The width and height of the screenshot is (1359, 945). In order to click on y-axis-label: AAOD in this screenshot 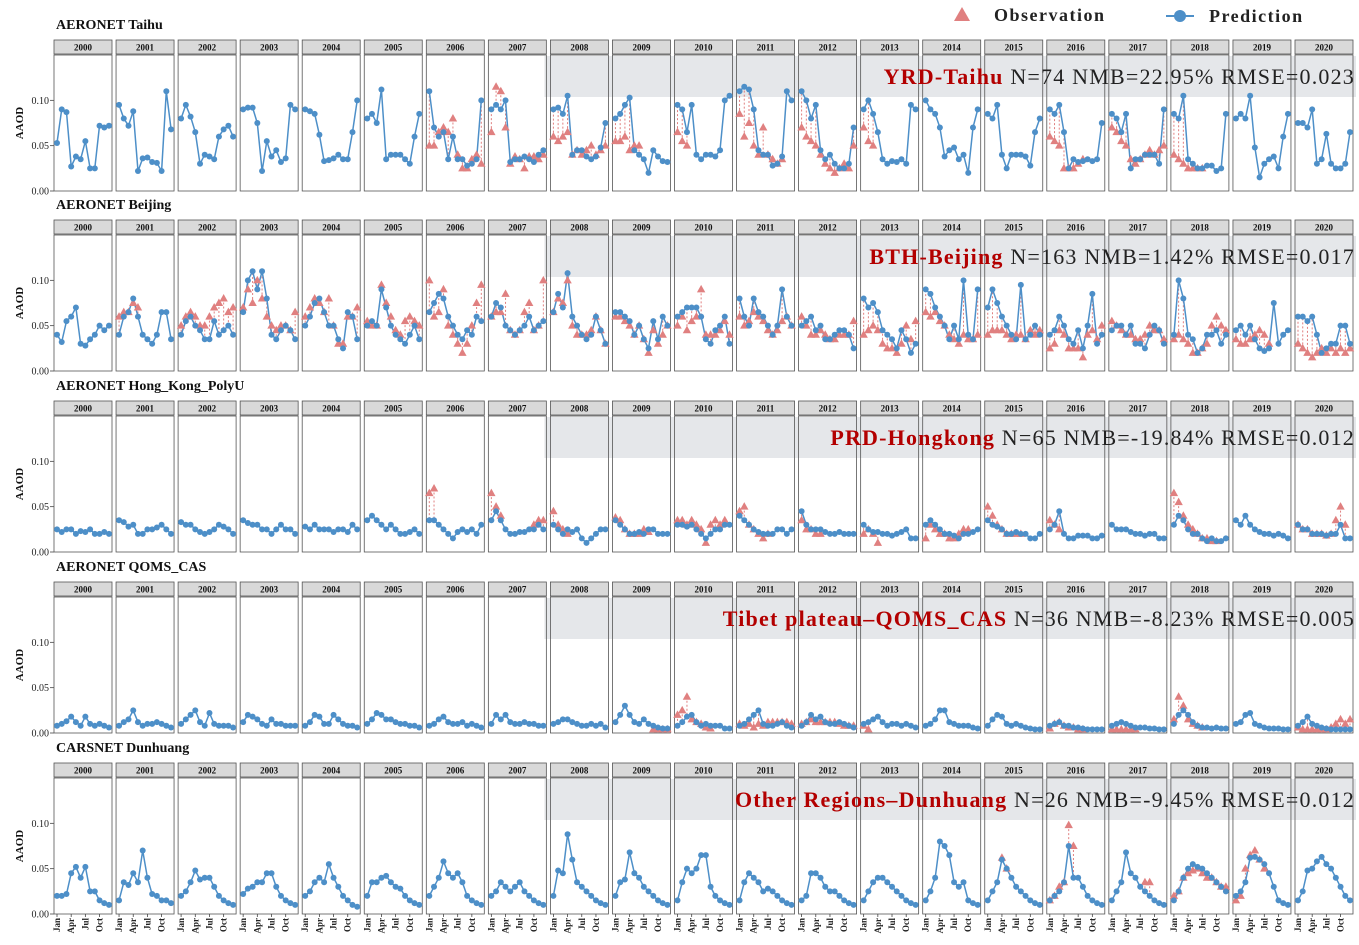, I will do `click(20, 484)`.